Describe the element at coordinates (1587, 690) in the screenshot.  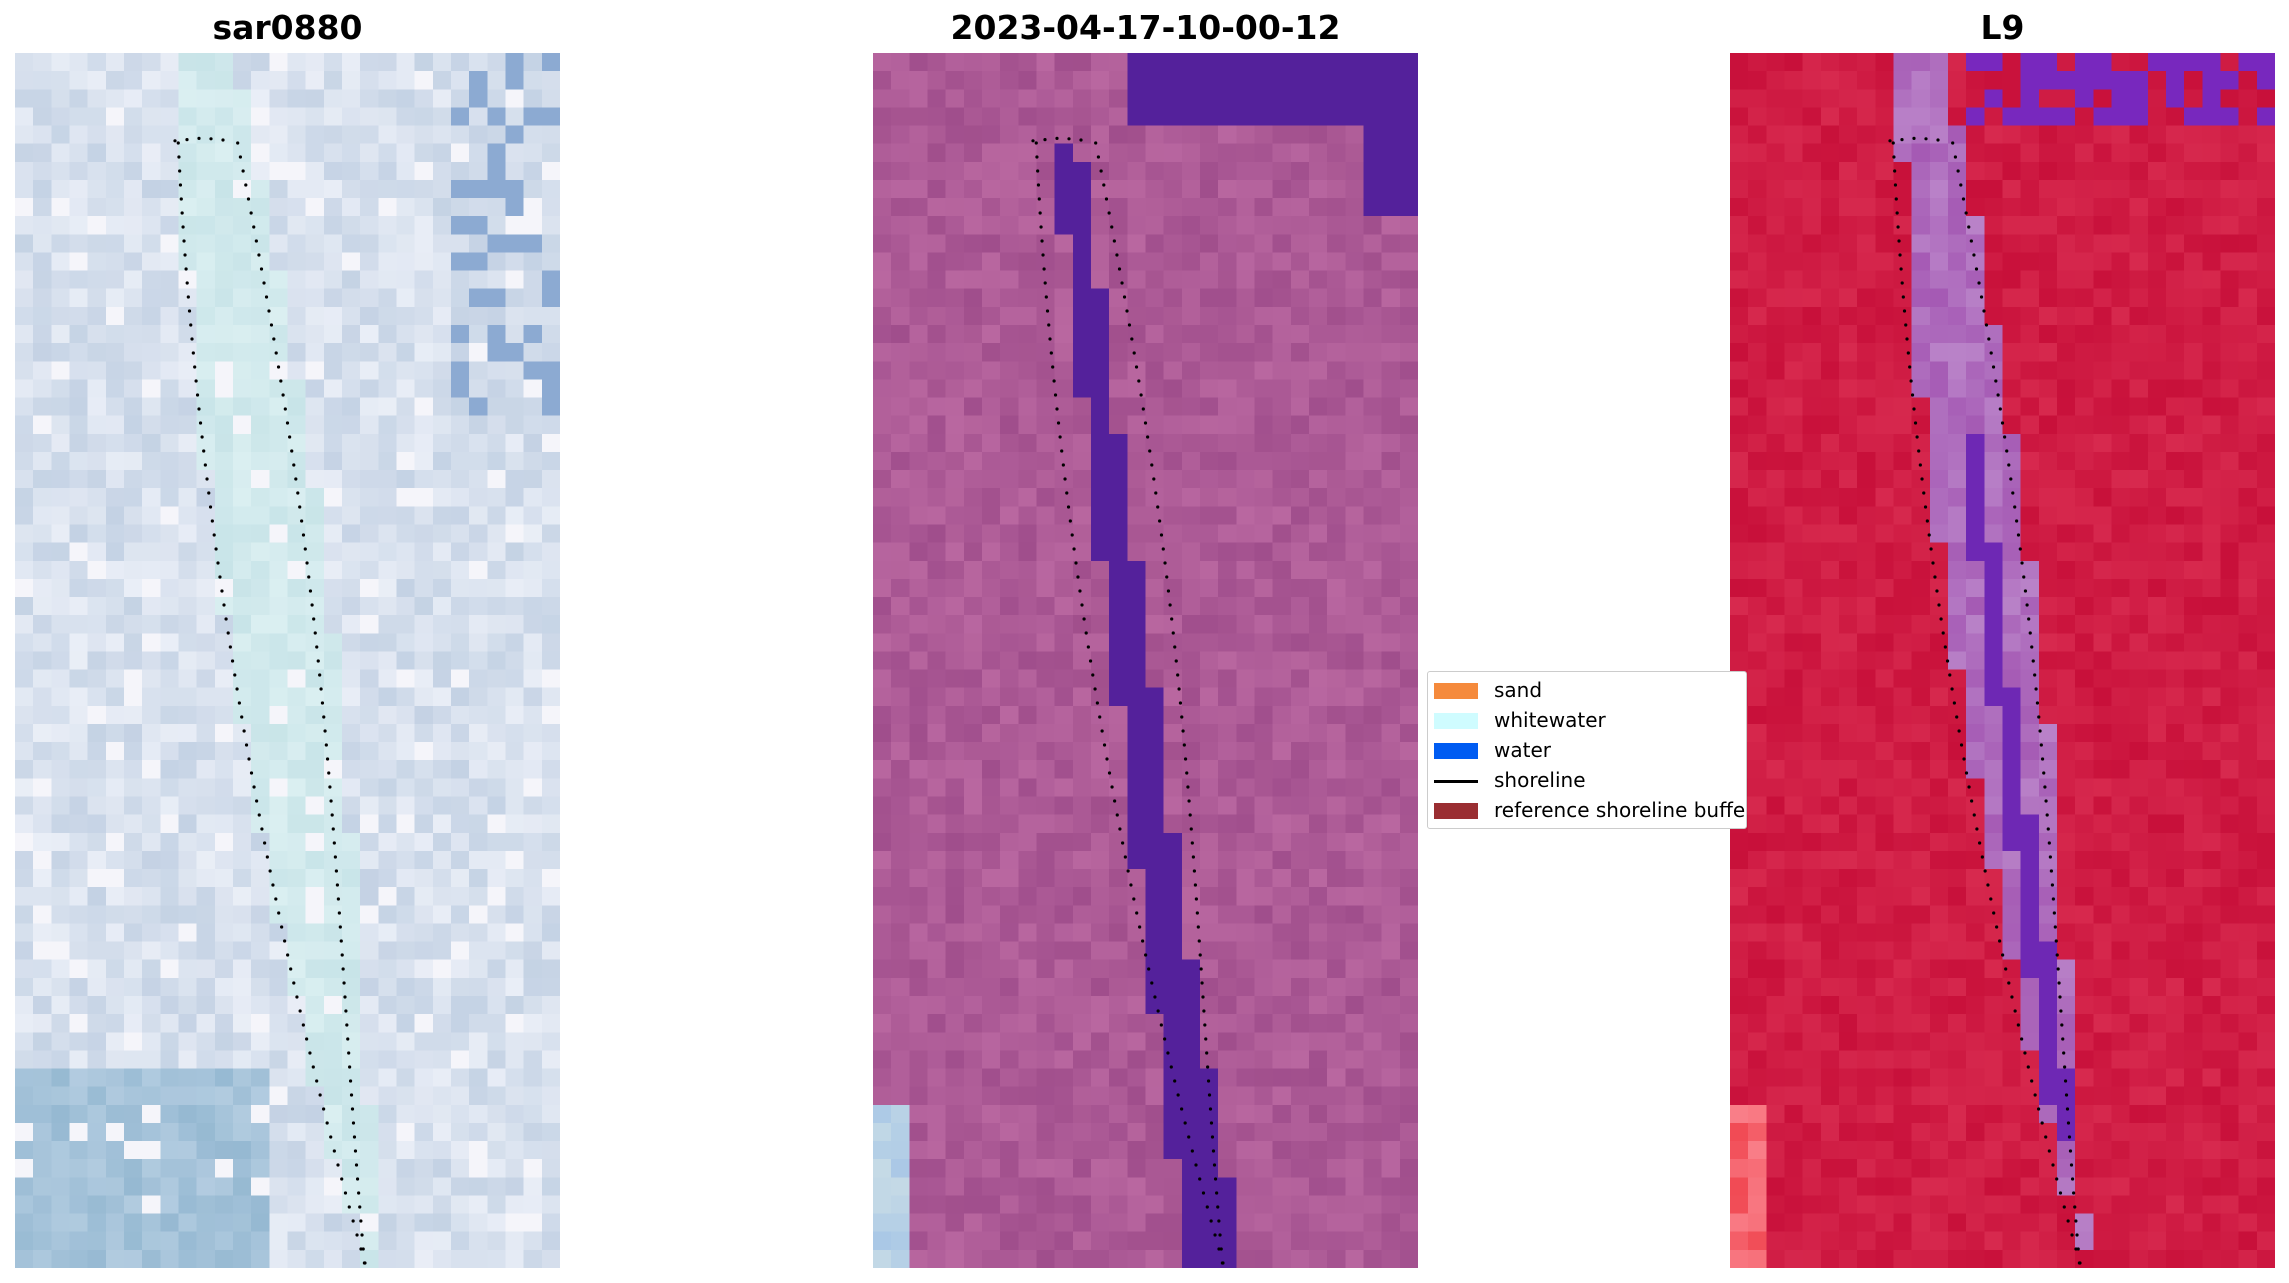
I see `legend-item-sand: sand` at that location.